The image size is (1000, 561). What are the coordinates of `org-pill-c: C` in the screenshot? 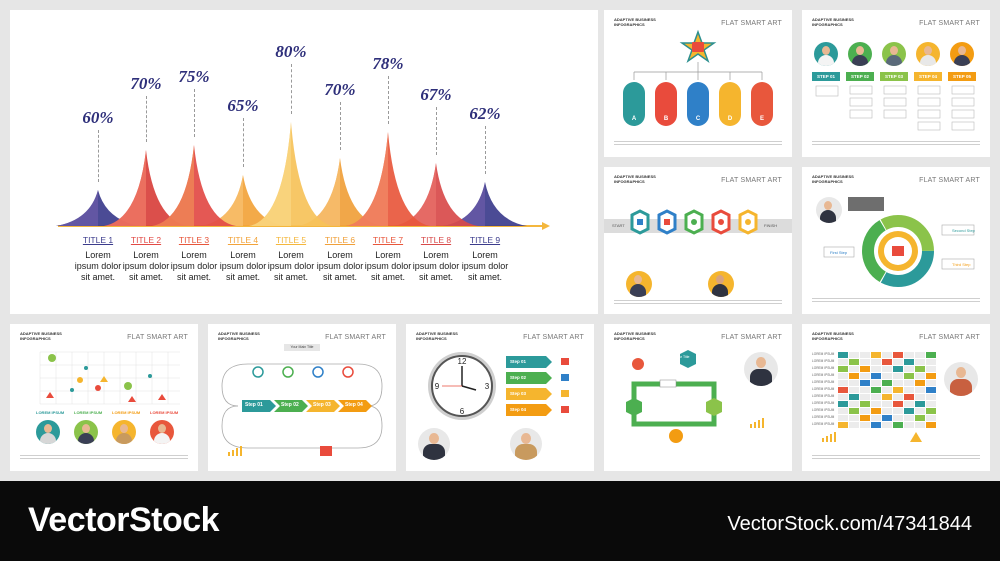 It's located at (698, 104).